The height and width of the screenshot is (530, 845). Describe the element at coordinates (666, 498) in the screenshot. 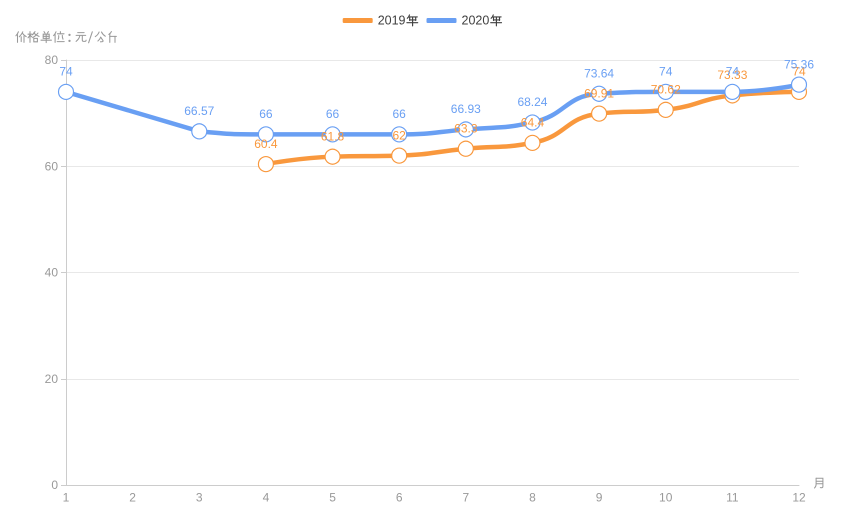

I see `svg-text: 10` at that location.